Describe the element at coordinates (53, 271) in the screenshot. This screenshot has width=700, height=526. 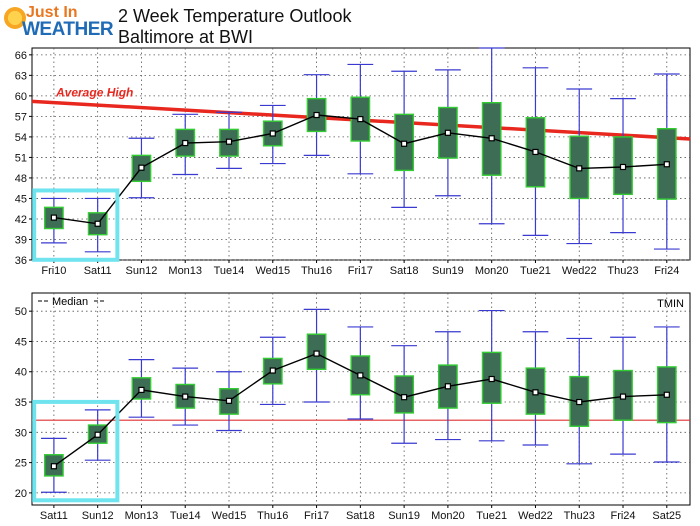
I see `x-tick-label: Fri10` at that location.